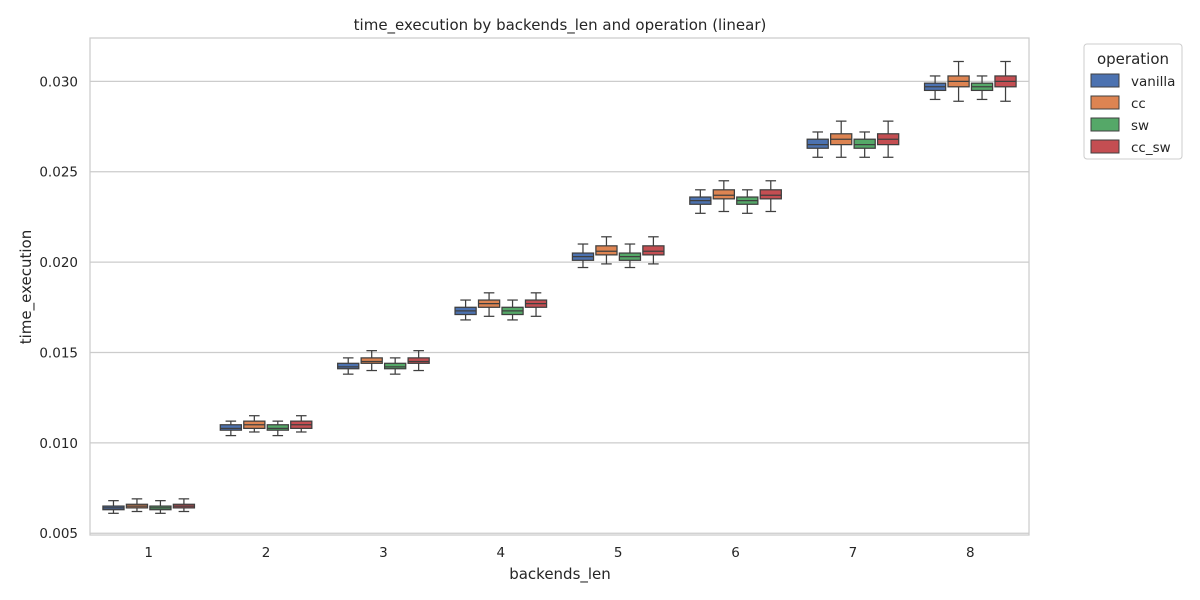  I want to click on y-tick-label: 0.030, so click(58, 82).